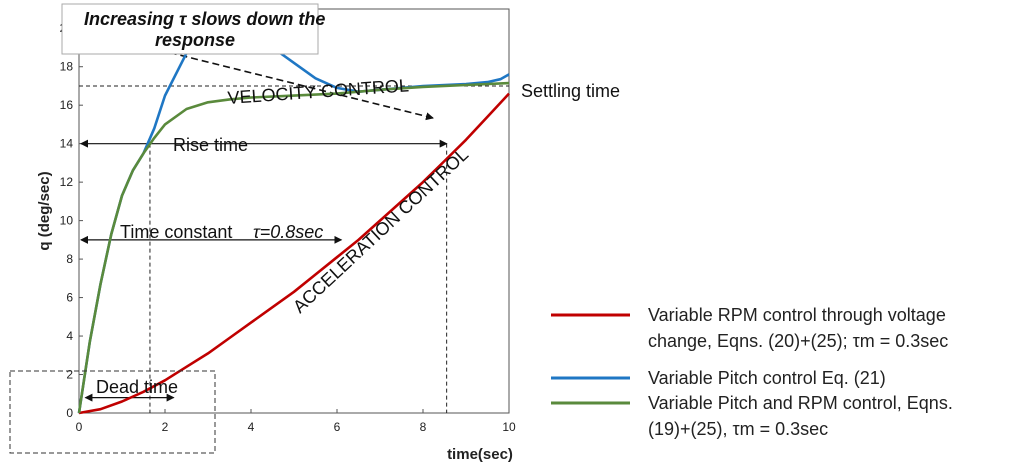 Image resolution: width=1010 pixels, height=469 pixels. What do you see at coordinates (797, 315) in the screenshot?
I see `legend-label-1: Variable RPM control through voltage` at bounding box center [797, 315].